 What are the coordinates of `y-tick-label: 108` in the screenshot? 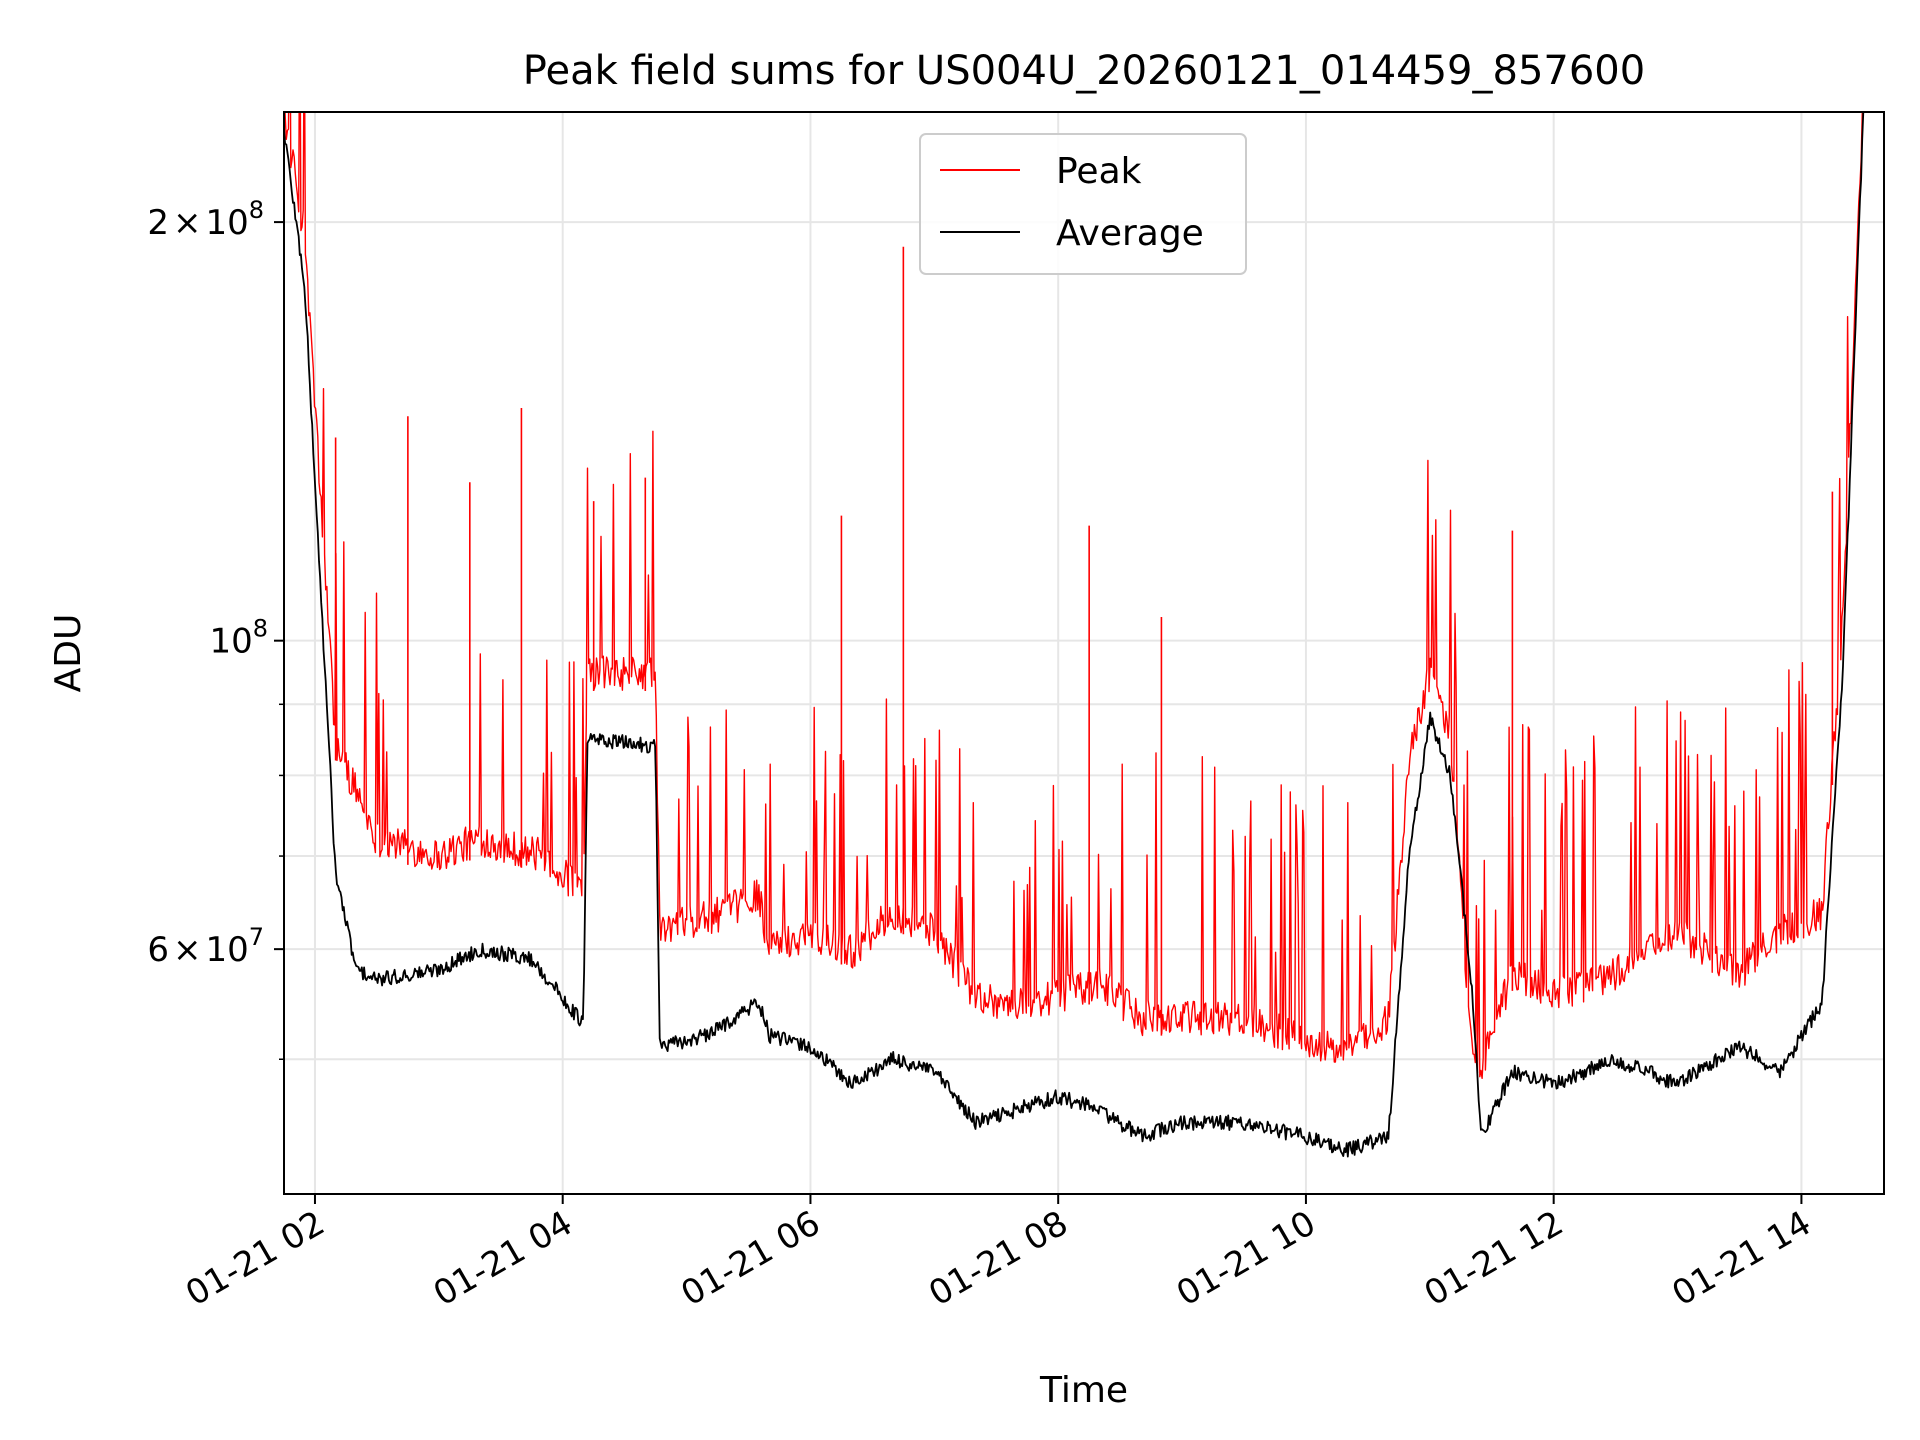 It's located at (238, 638).